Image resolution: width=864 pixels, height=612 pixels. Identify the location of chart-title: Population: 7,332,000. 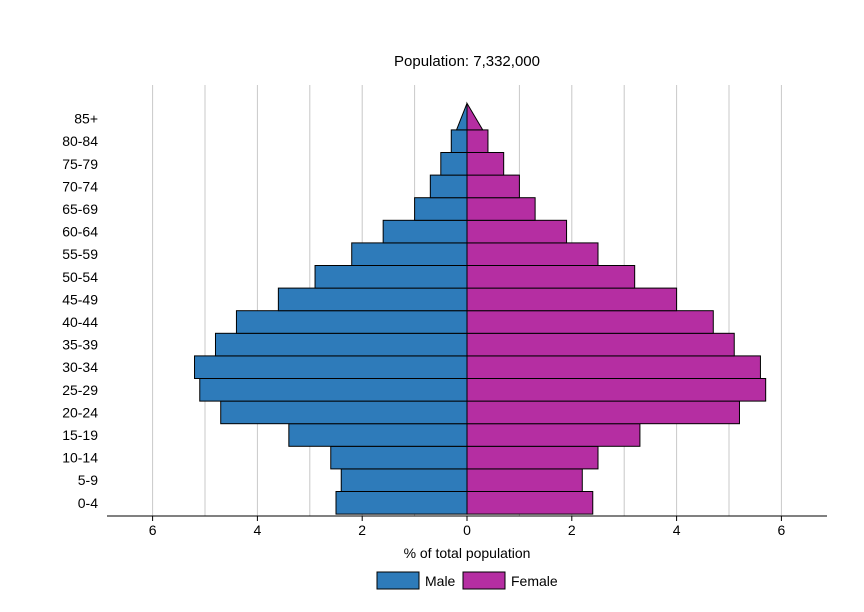
(467, 61).